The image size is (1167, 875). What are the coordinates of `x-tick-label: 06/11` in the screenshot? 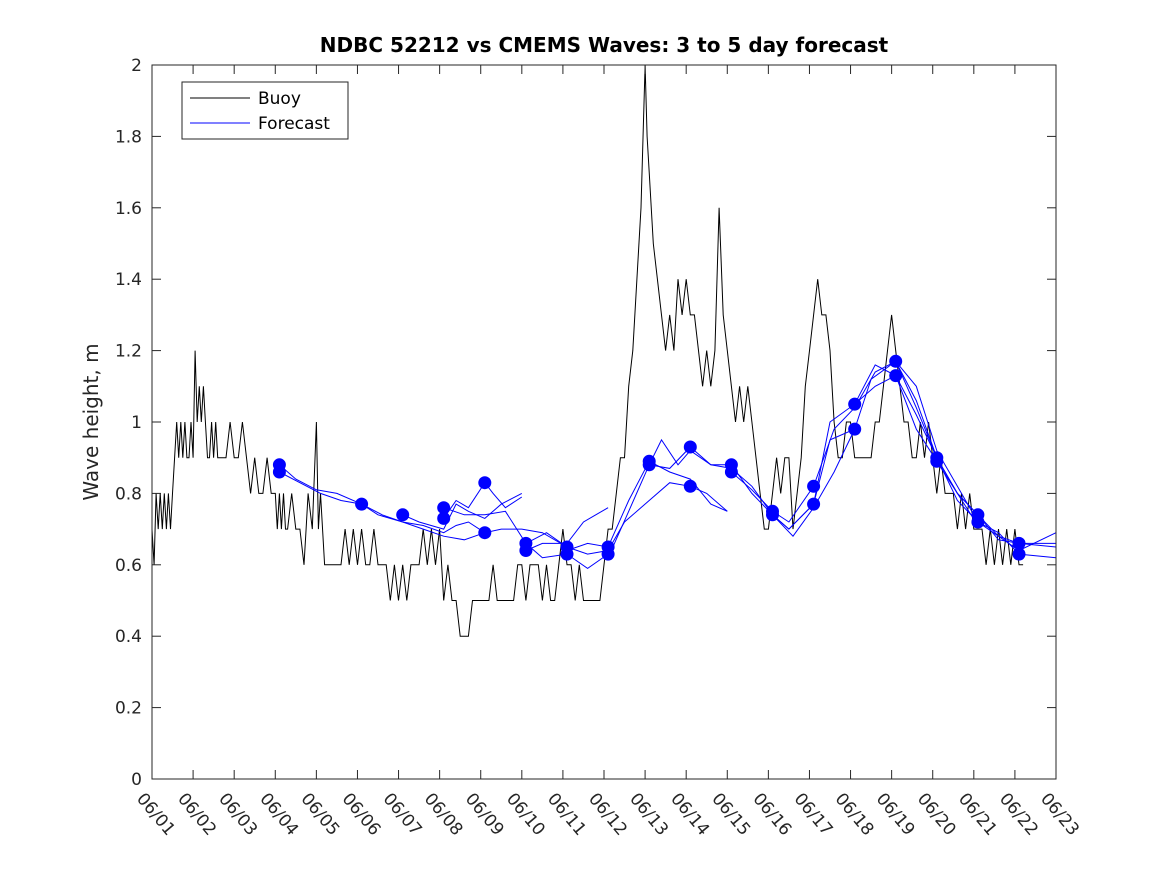 It's located at (566, 814).